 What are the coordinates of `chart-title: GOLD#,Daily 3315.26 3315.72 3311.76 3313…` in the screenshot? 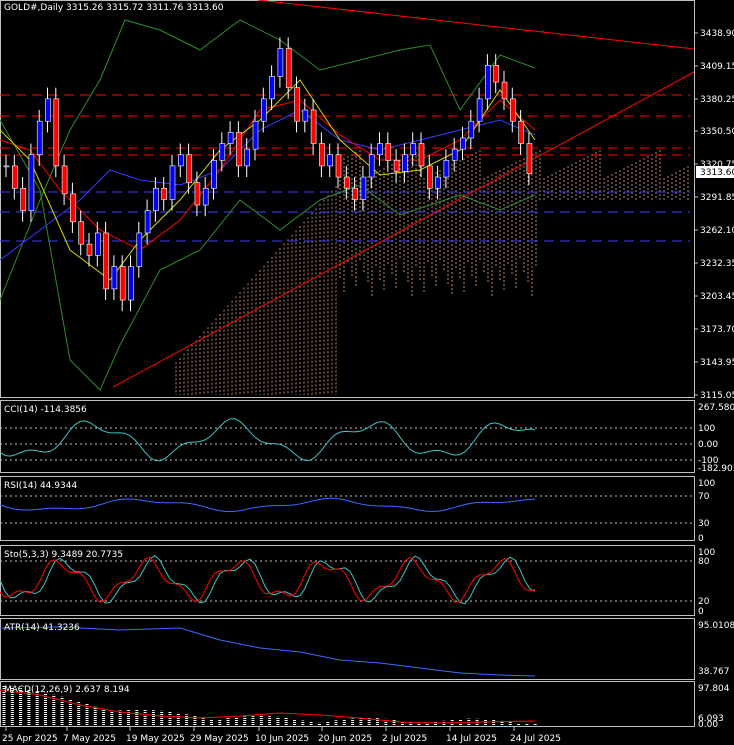 It's located at (114, 8).